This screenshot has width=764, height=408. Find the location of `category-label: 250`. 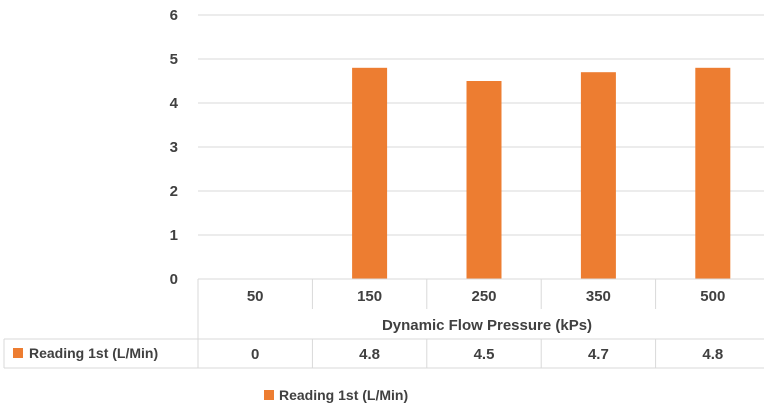

category-label: 250 is located at coordinates (483, 296).